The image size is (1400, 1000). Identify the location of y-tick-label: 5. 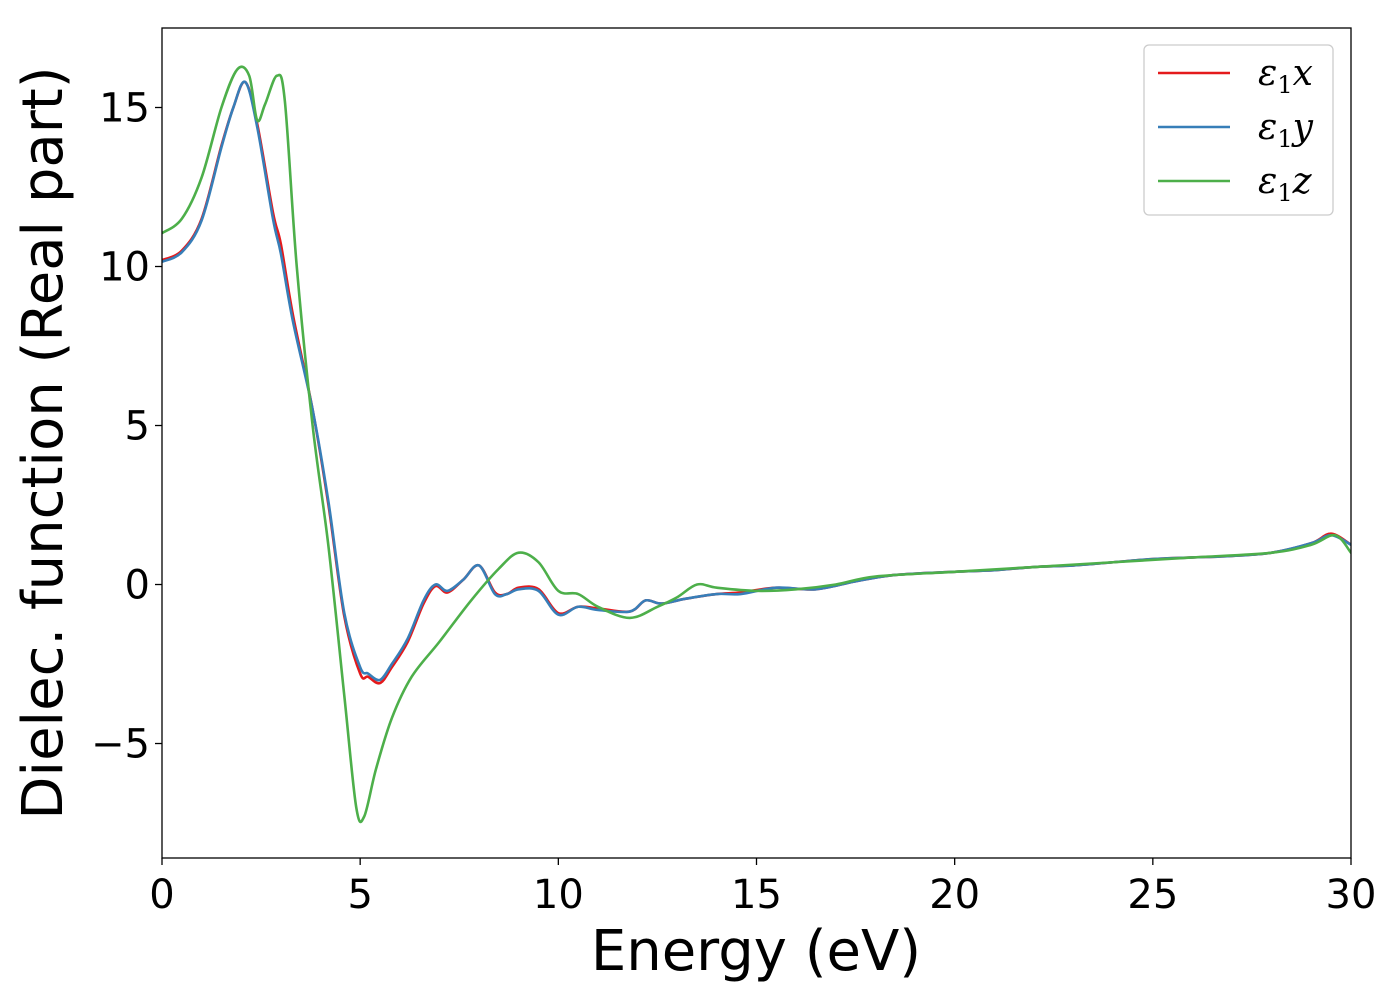
(137, 427).